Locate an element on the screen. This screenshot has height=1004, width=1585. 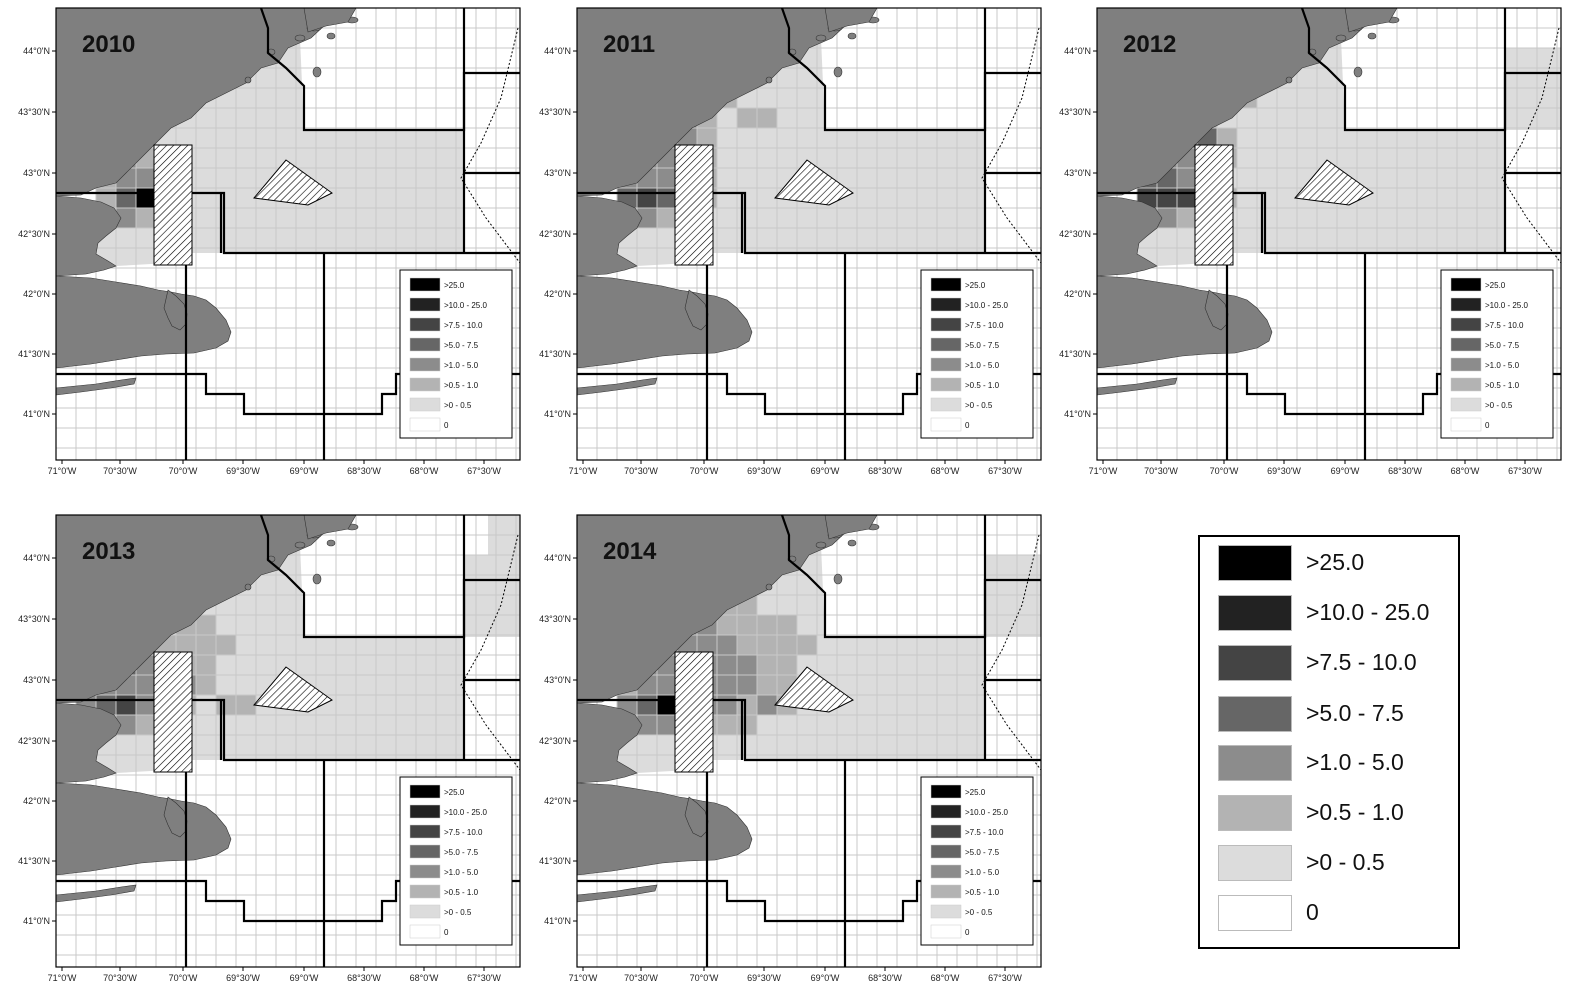
closure-area-rect is located at coordinates (694, 205).